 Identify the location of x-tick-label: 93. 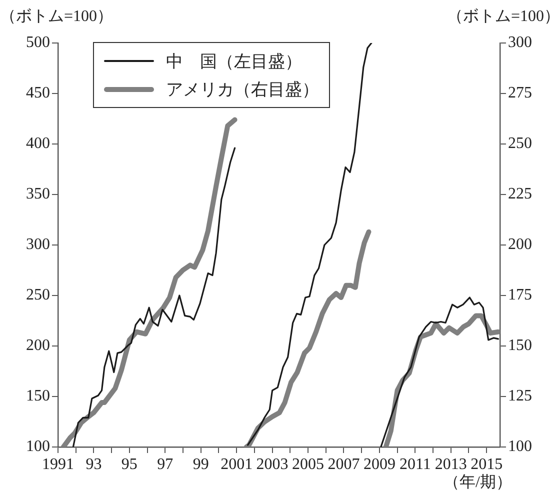
(94, 464).